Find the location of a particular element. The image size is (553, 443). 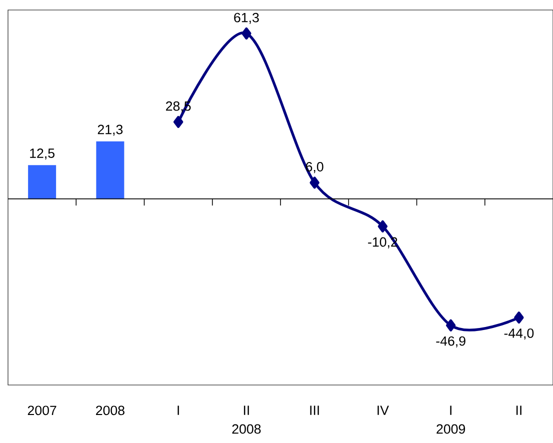

data-label: 61,3 is located at coordinates (246, 18).